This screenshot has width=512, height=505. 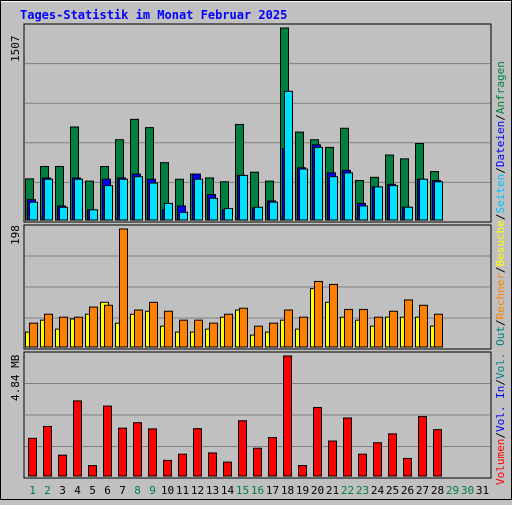 I want to click on x-tick-label: 3, so click(x=62, y=490).